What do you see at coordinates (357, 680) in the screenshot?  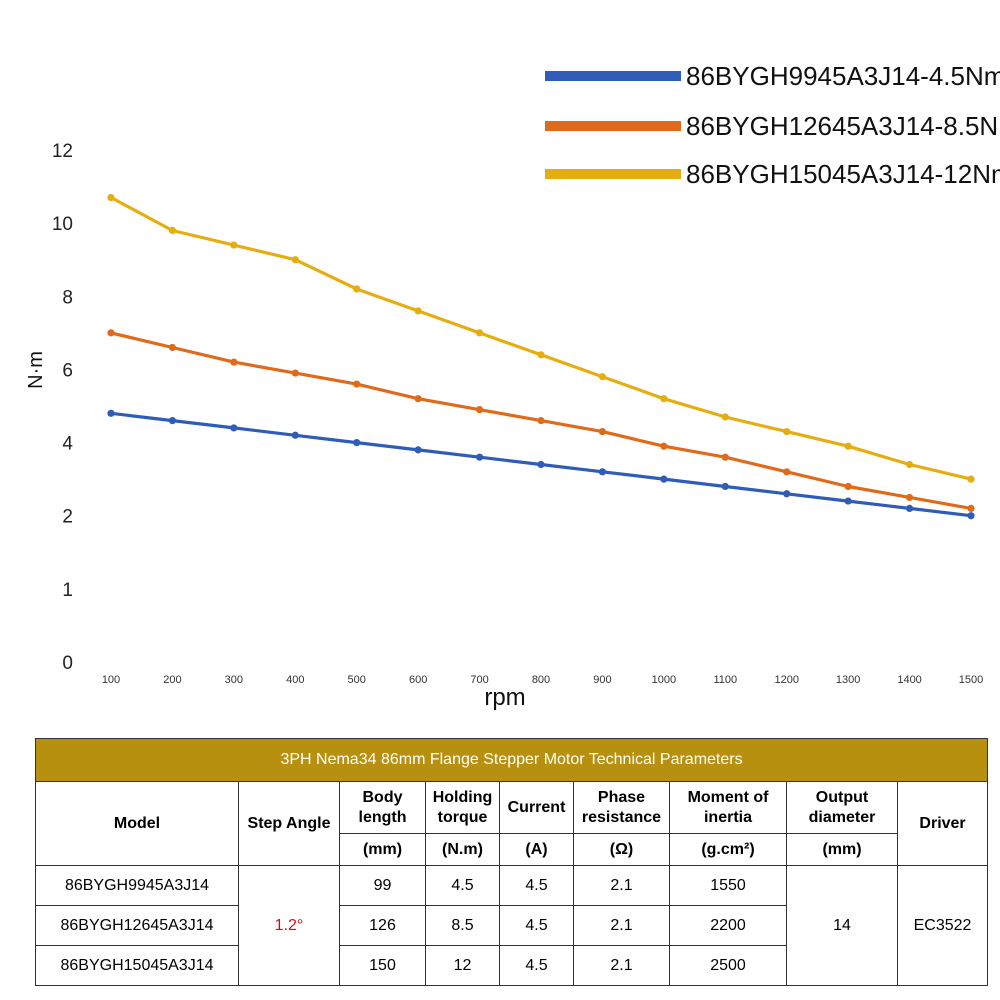 I see `x-tick-label: 500` at bounding box center [357, 680].